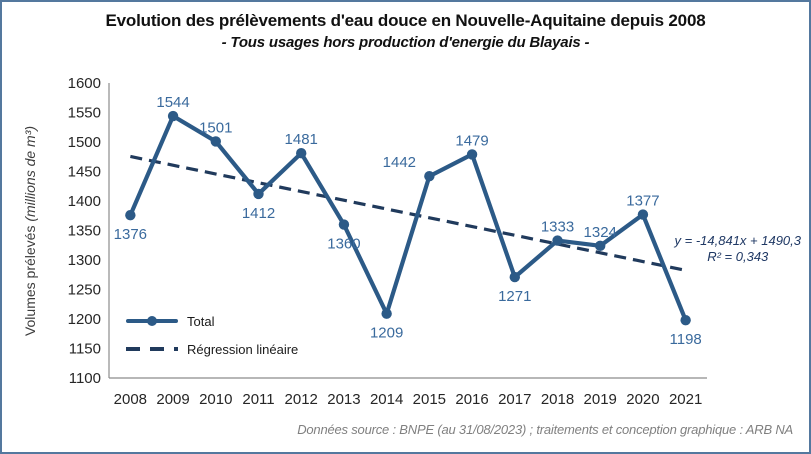  I want to click on y-tick-label-1350: 1350, so click(84, 231).